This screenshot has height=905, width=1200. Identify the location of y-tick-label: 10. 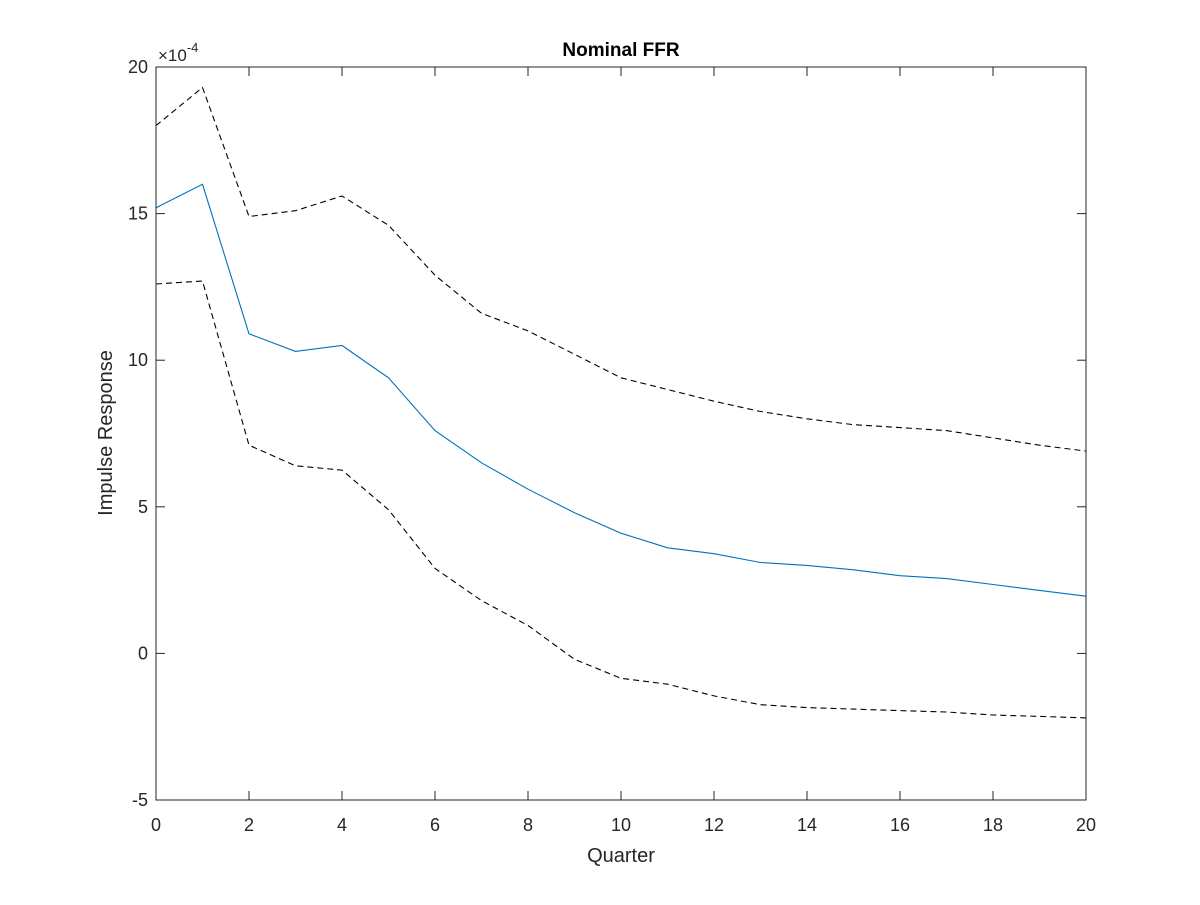
(138, 360).